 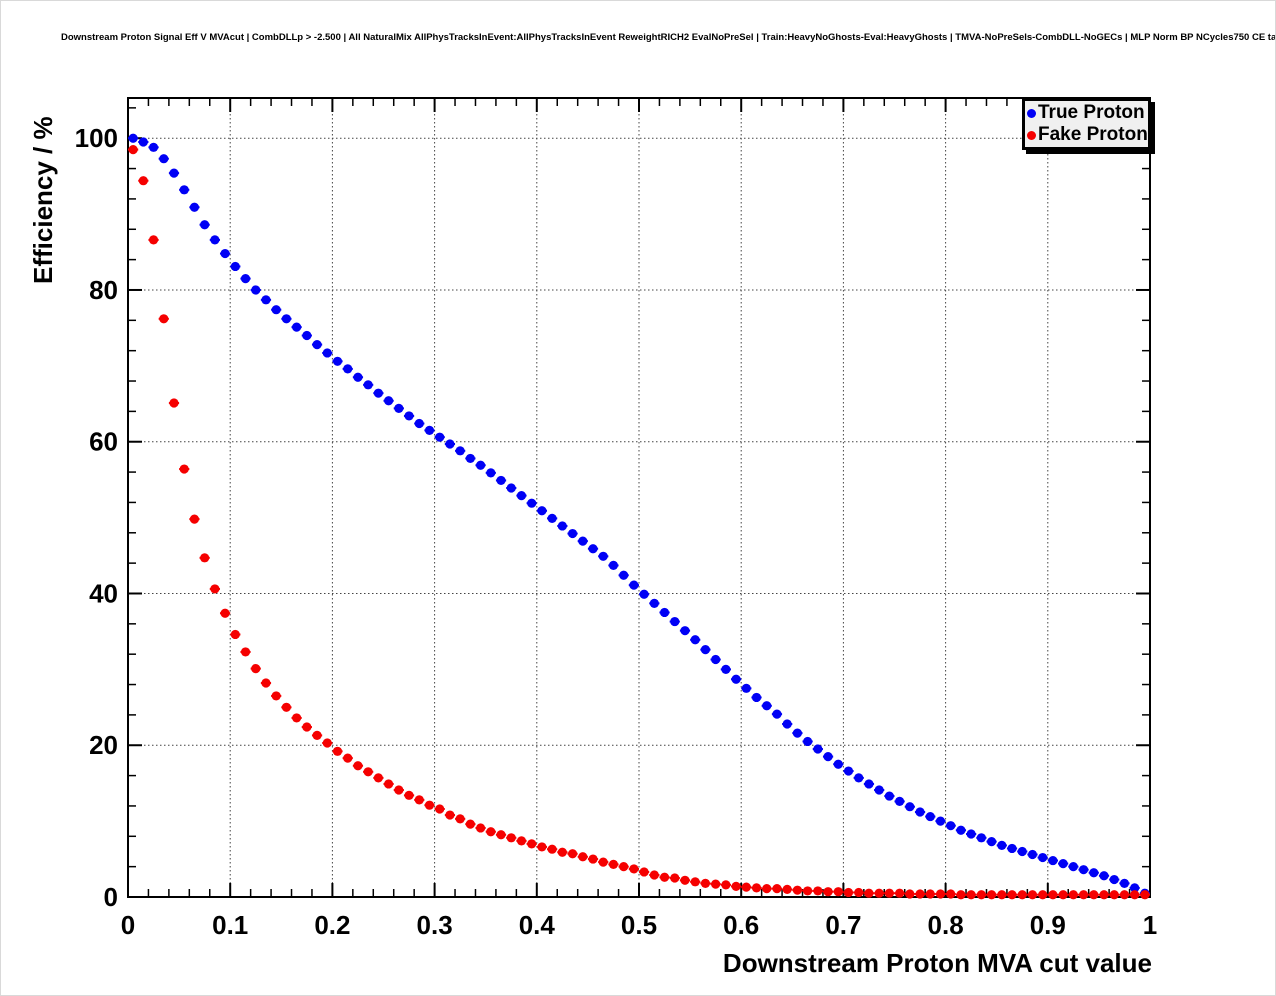 What do you see at coordinates (435, 925) in the screenshot?
I see `svg-text: 0.3` at bounding box center [435, 925].